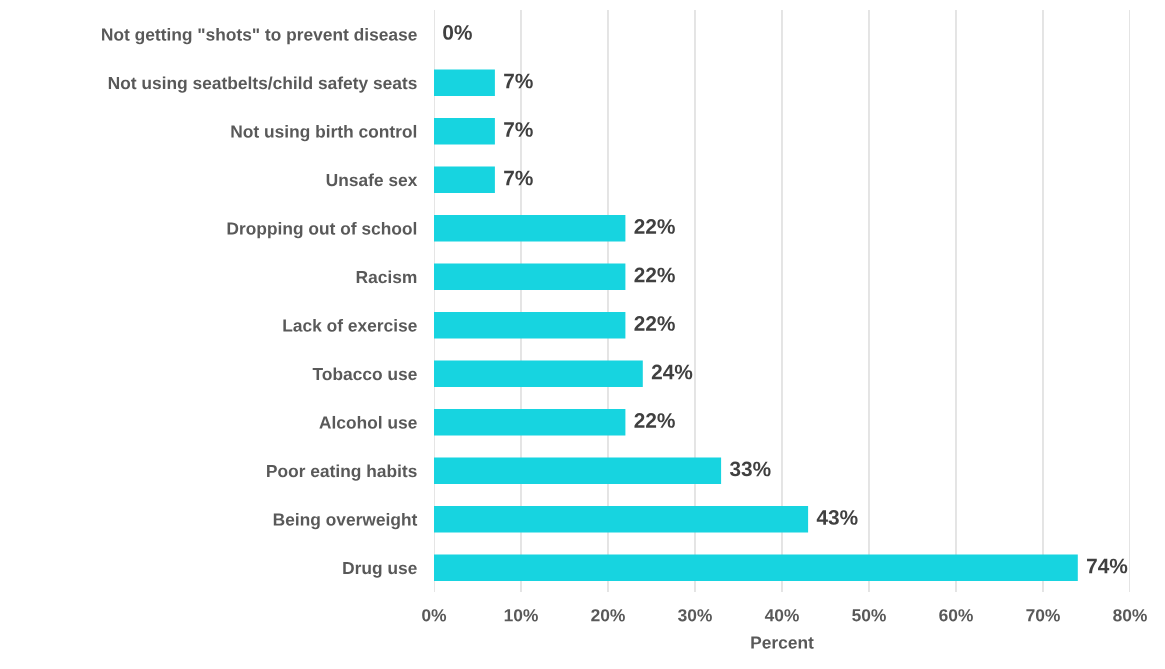 The height and width of the screenshot is (669, 1165). I want to click on y-tick-label: Drug use, so click(380, 570).